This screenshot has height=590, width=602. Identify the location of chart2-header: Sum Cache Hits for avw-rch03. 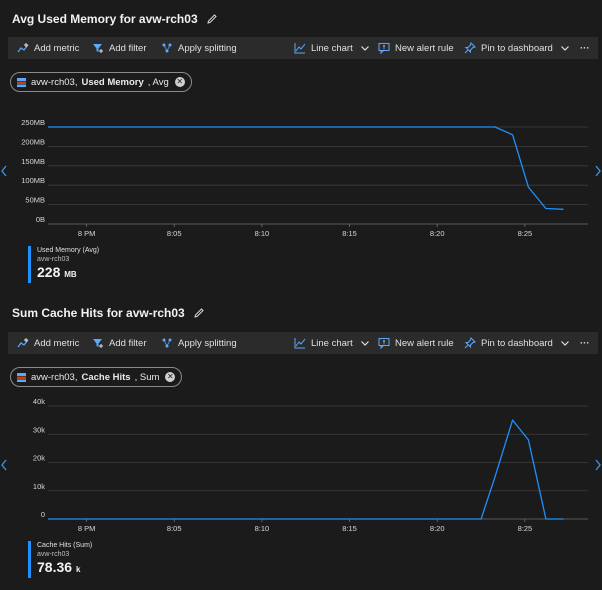
(108, 313).